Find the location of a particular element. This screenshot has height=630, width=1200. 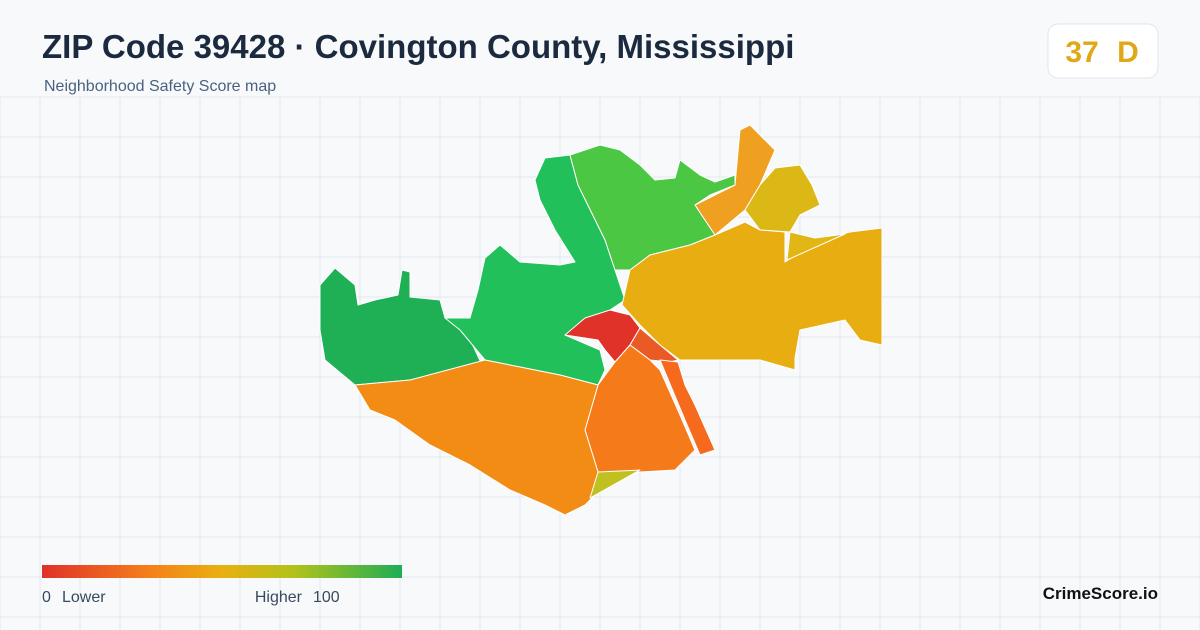

grade: D is located at coordinates (1128, 52).